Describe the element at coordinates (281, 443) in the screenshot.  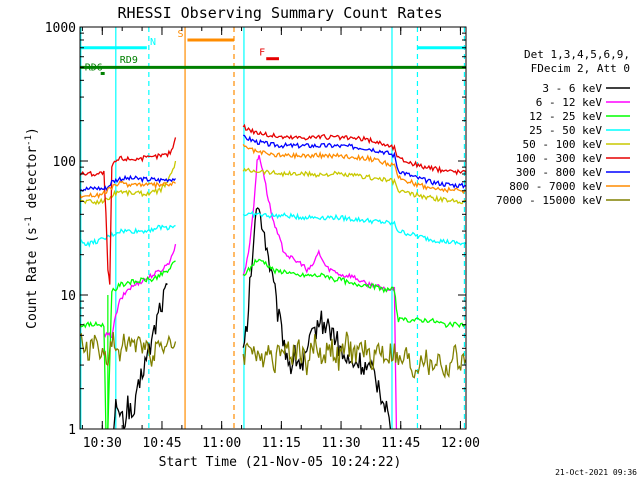
I see `x-tick-label: 11:15` at that location.